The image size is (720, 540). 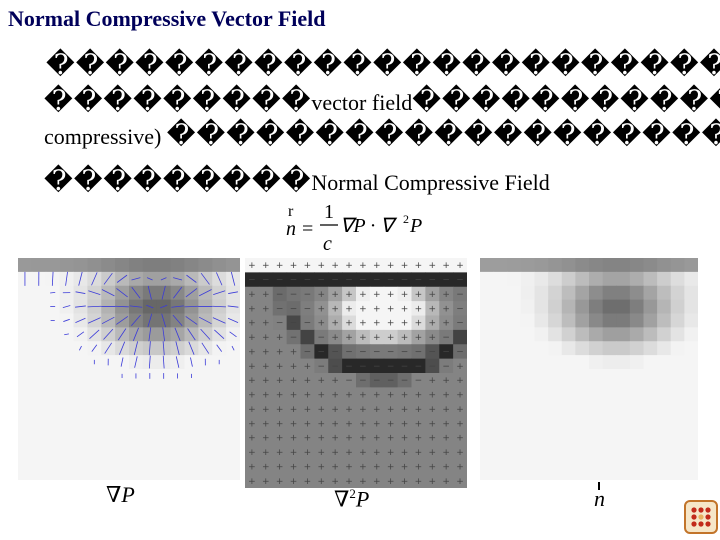 What do you see at coordinates (383, 65) in the screenshot?
I see `unrendered-glyphs: �������������������������` at bounding box center [383, 65].